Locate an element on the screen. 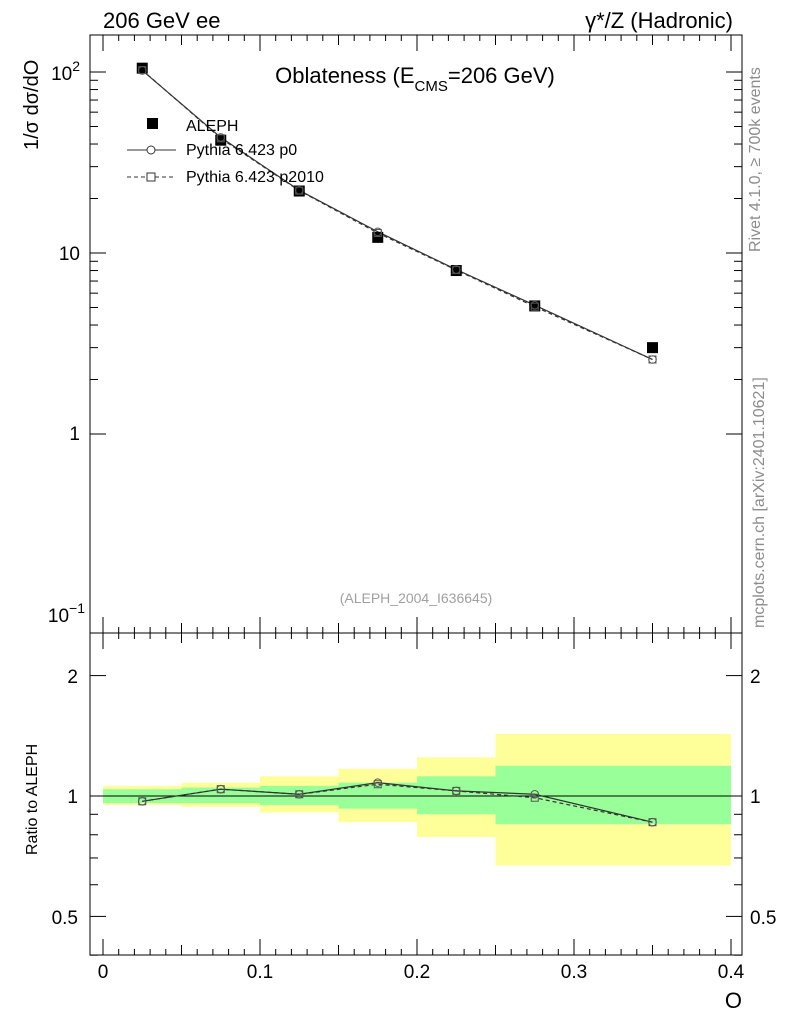 This screenshot has height=1024, width=786. ratio-bands is located at coordinates (417, 799).